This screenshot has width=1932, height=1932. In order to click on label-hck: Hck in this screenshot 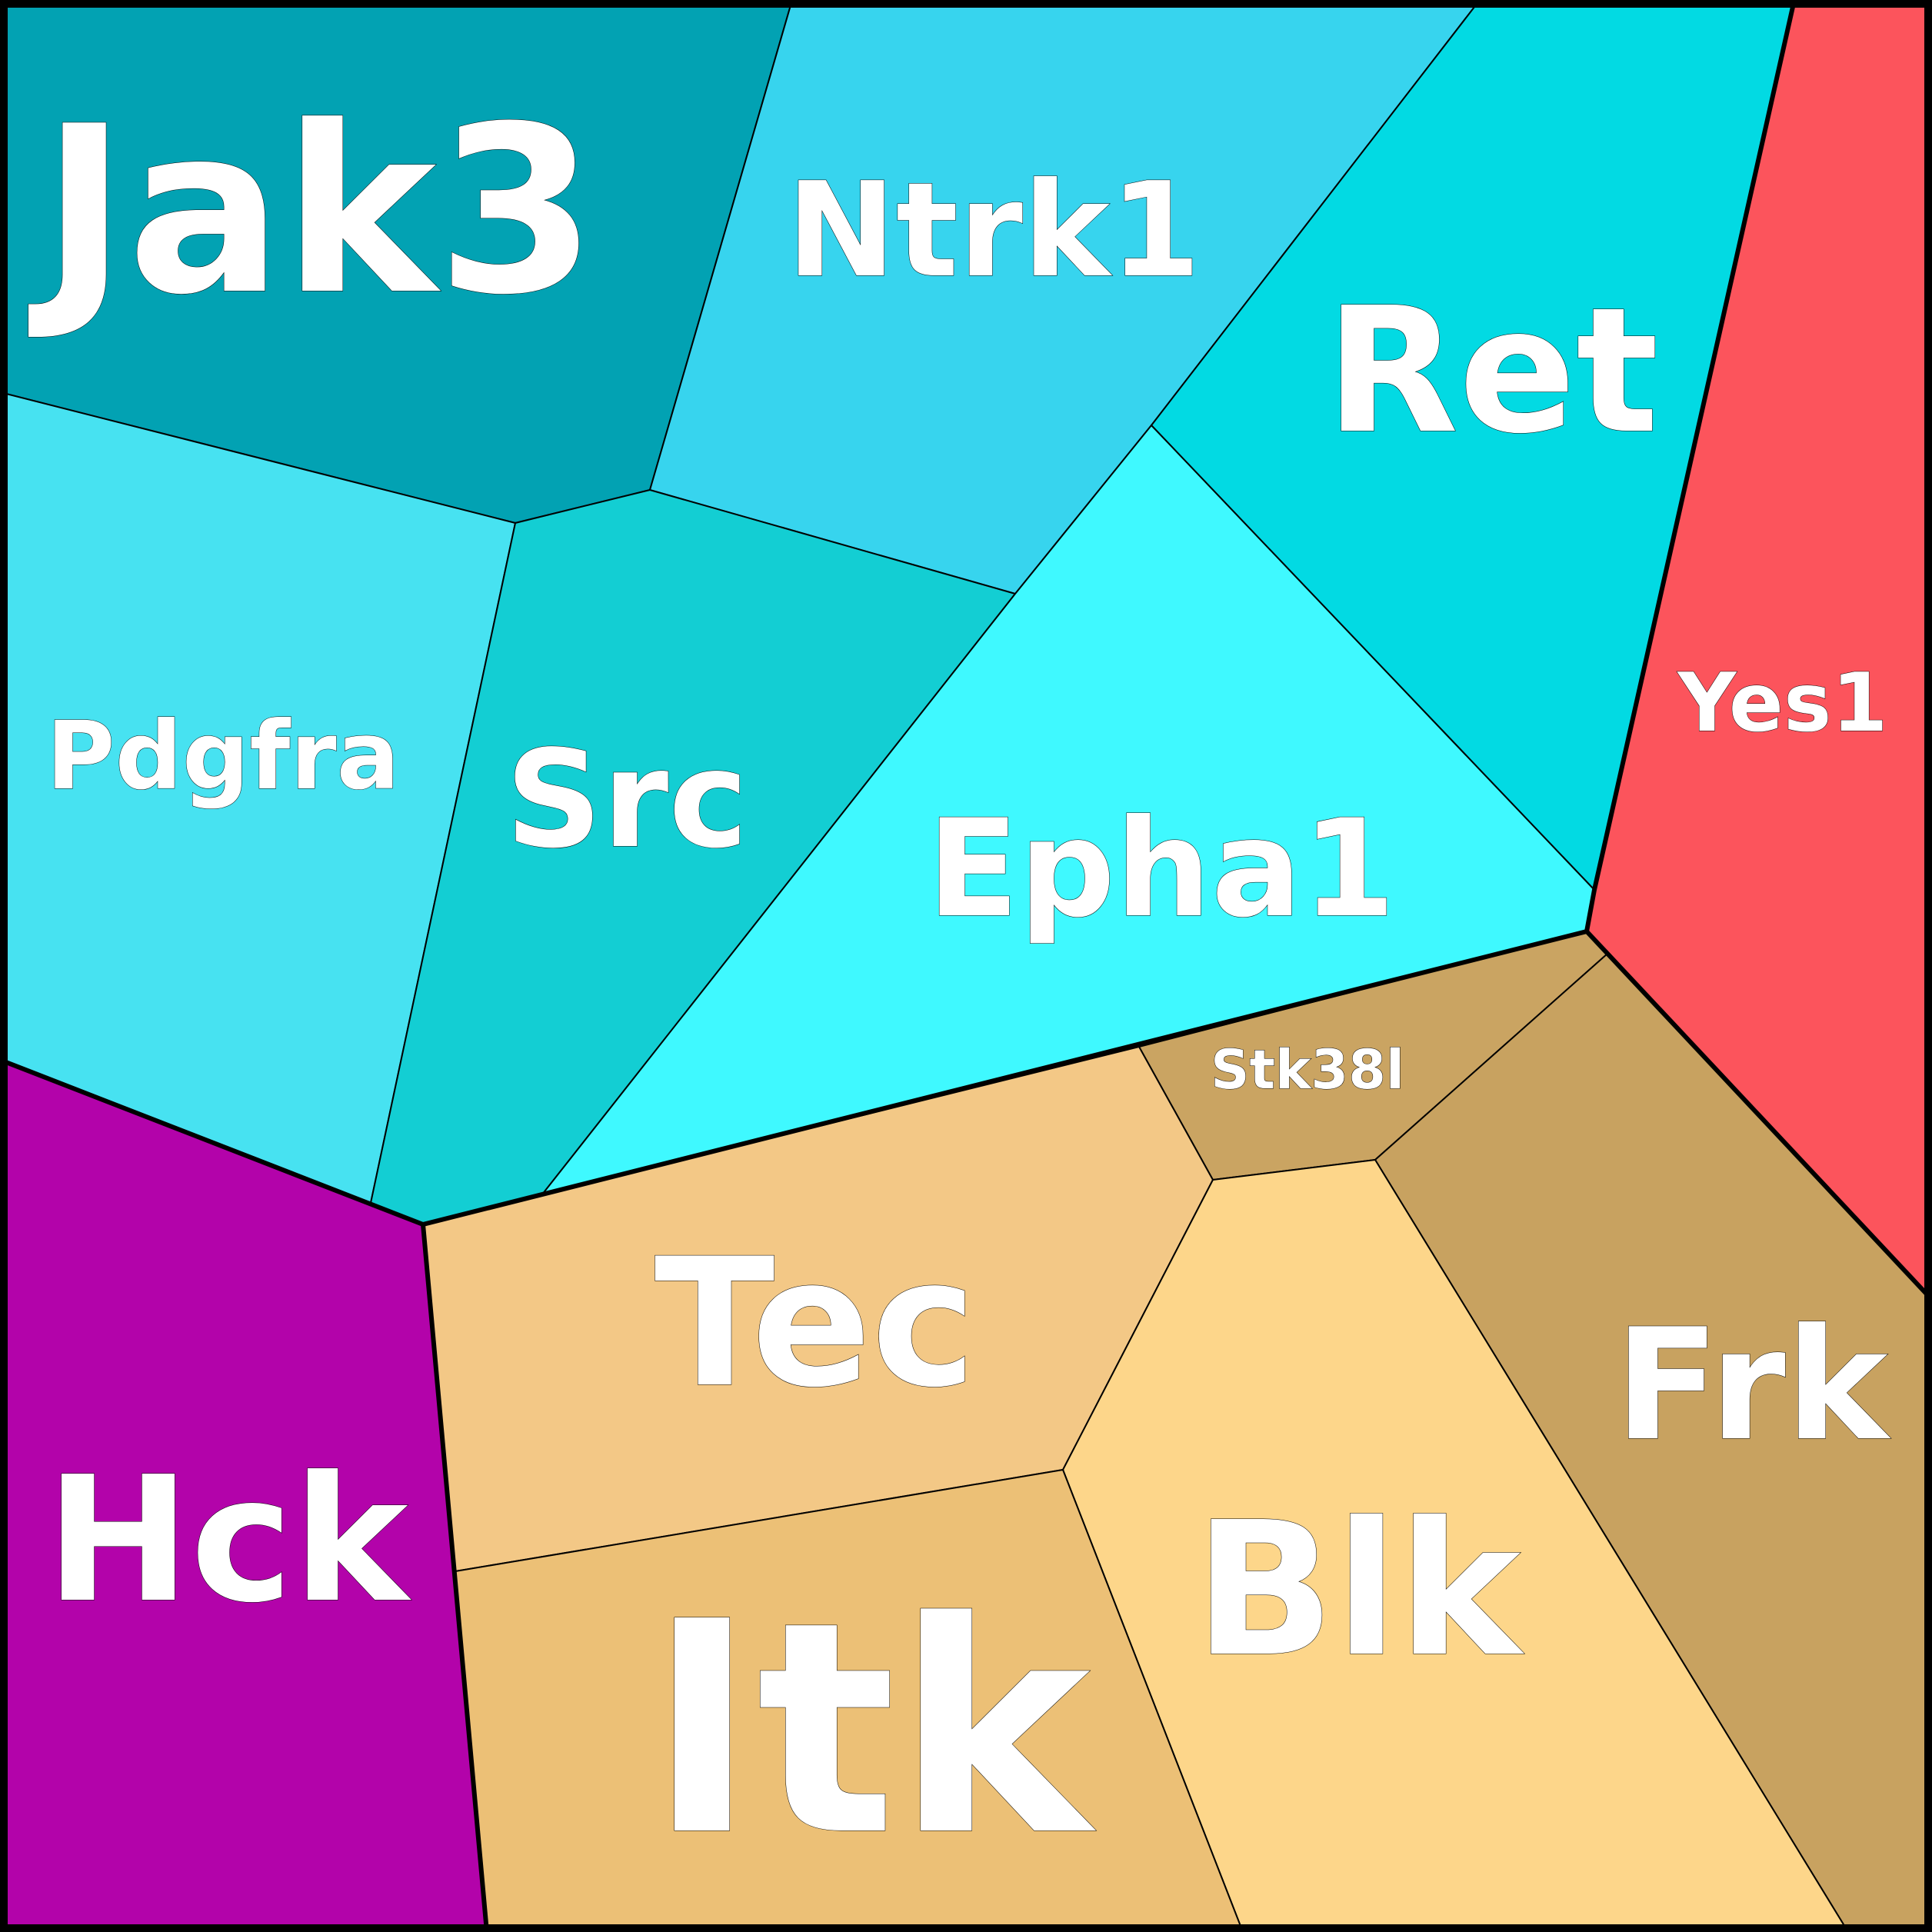, I will do `click(228, 1540)`.